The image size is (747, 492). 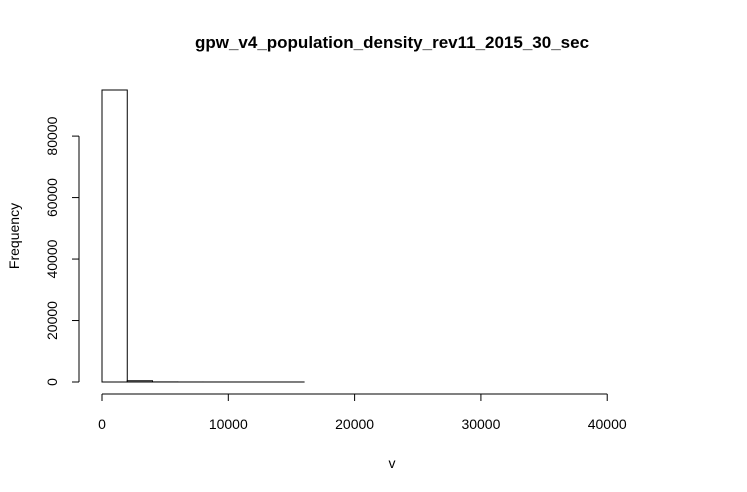 I want to click on y-axis: 0 20000 40000 60000 80000, so click(x=62, y=251).